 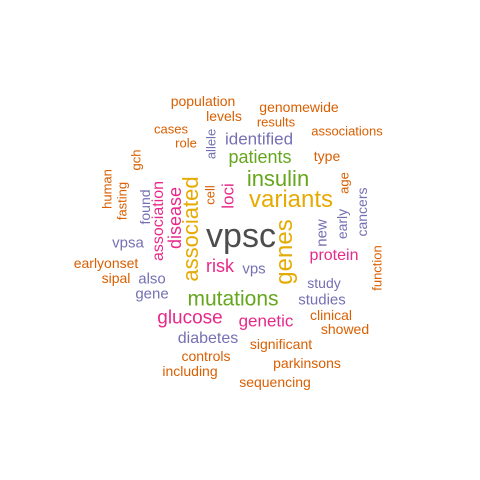 I want to click on word-levels: levels, so click(x=224, y=116).